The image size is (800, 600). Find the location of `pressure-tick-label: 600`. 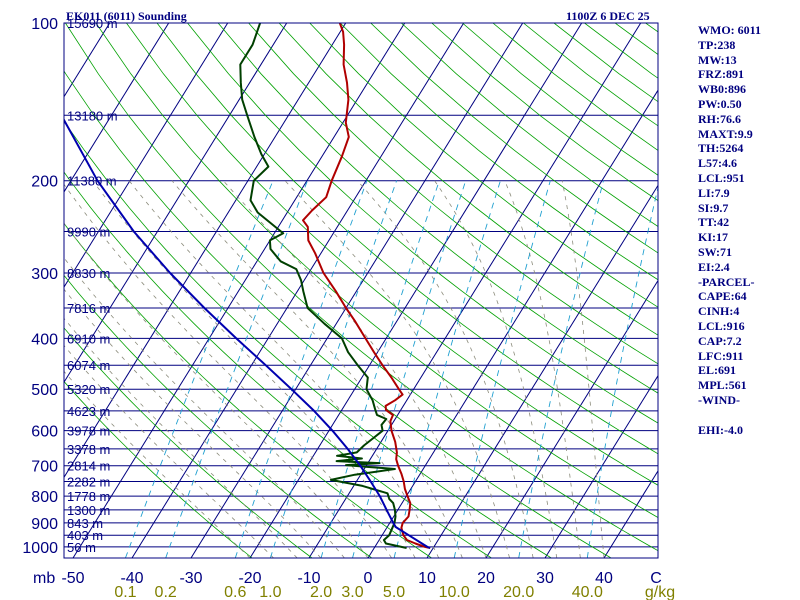

pressure-tick-label: 600 is located at coordinates (44, 432).